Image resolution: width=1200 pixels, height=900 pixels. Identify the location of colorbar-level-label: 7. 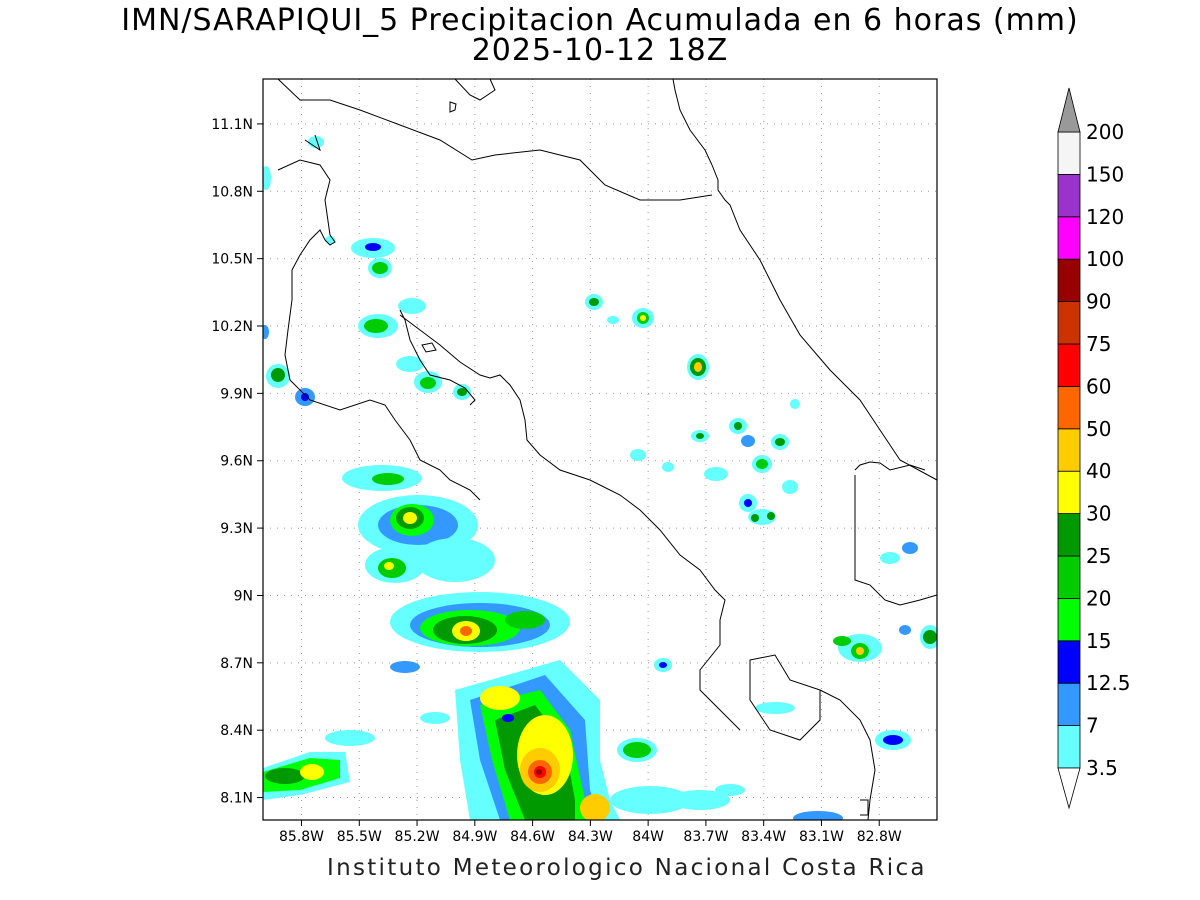
(1092, 726).